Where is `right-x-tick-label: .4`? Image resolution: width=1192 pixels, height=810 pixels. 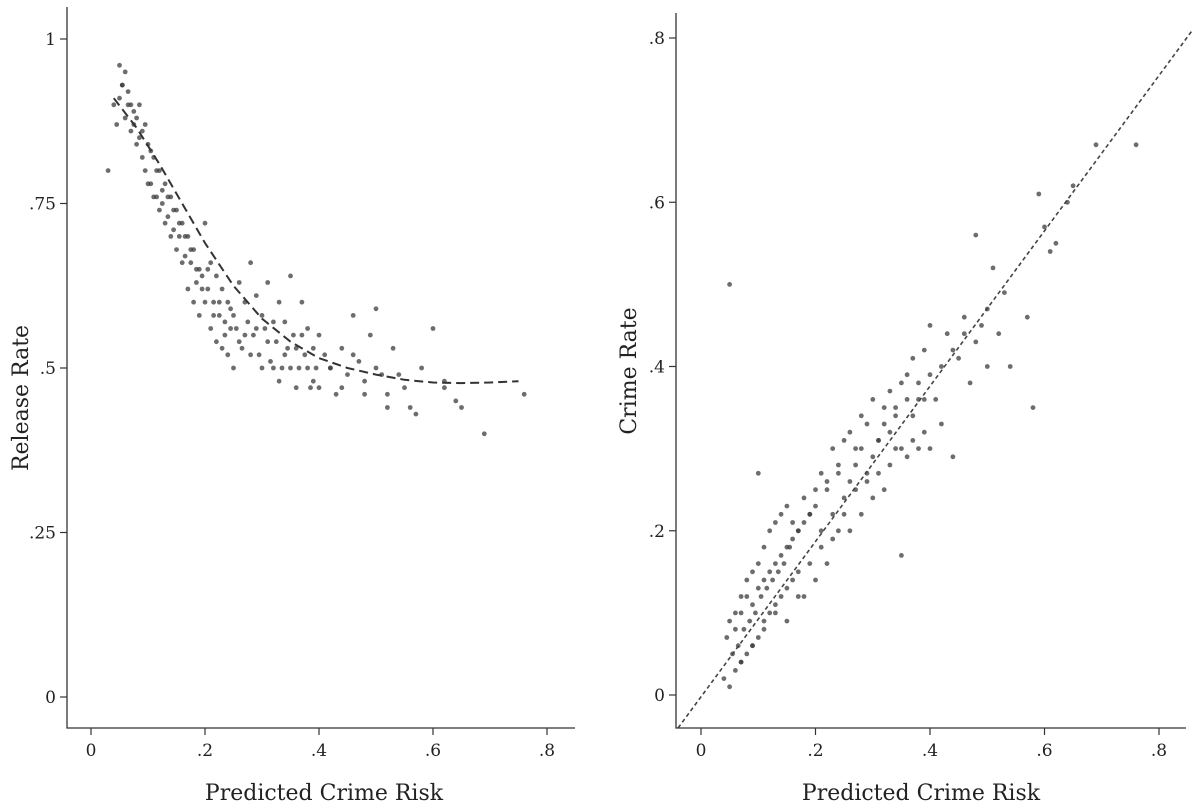 right-x-tick-label: .4 is located at coordinates (930, 751).